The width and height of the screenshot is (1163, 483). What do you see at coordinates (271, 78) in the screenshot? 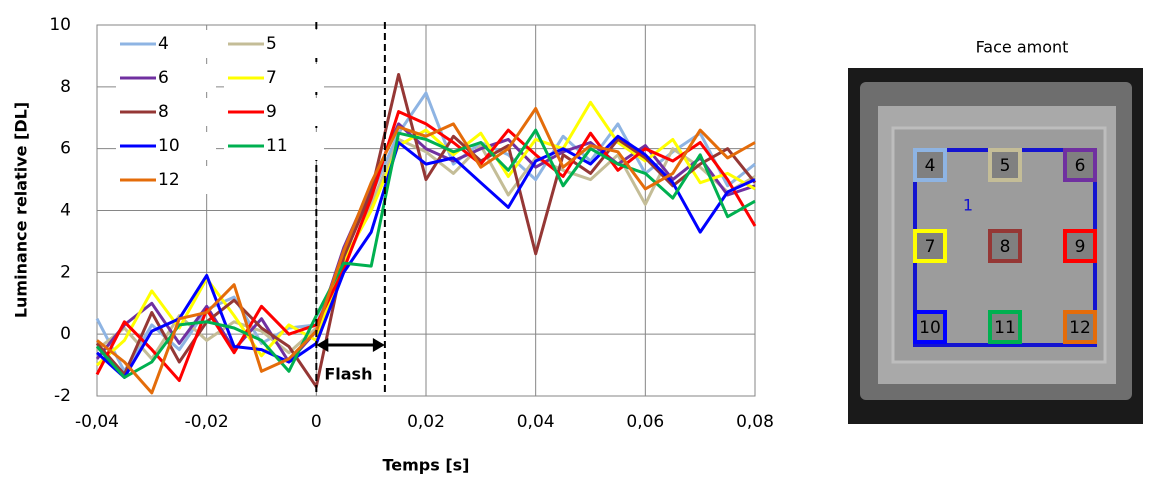
I see `legend-label: 7` at bounding box center [271, 78].